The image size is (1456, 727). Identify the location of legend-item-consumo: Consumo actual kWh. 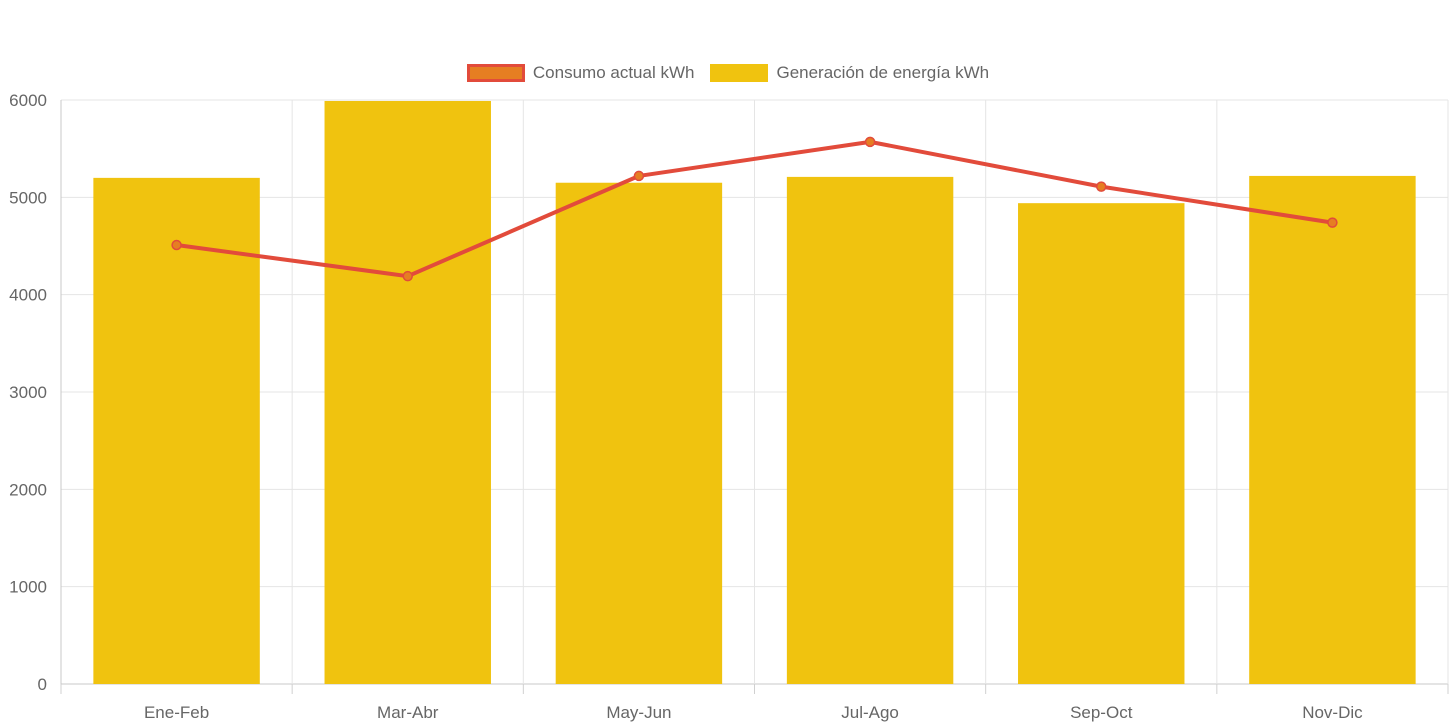
(580, 73).